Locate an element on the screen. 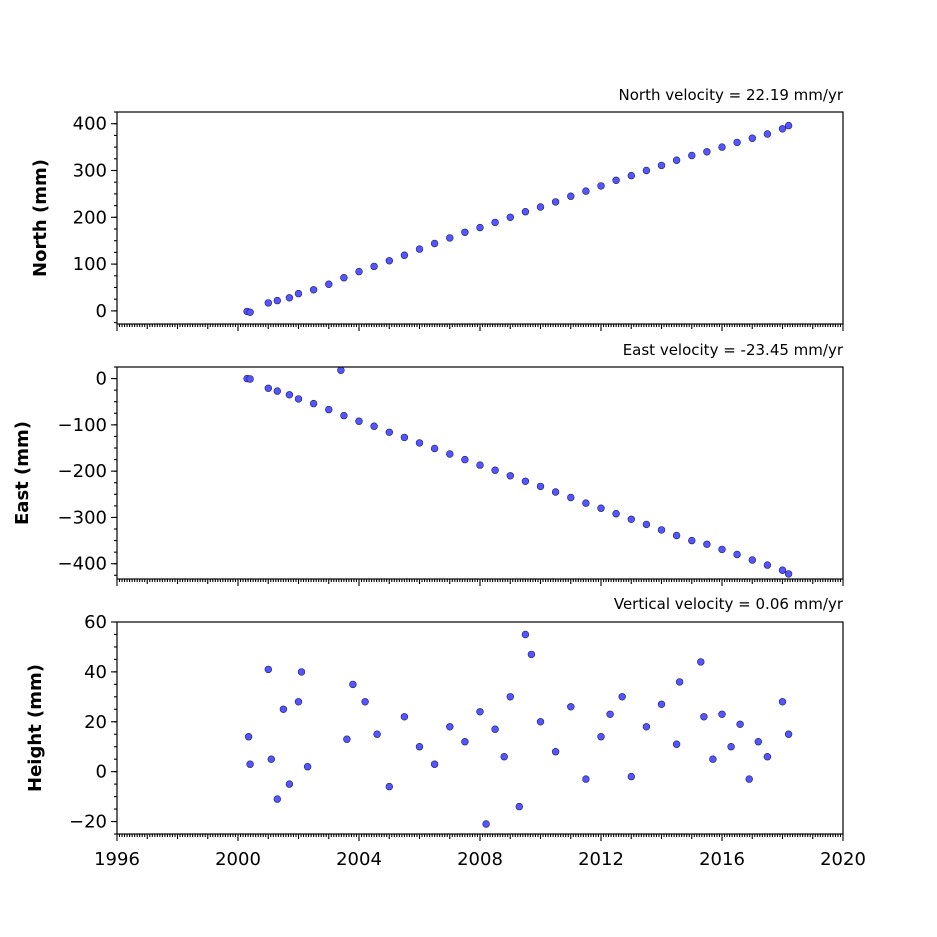 This screenshot has width=937, height=937. y-tick-label: 60 is located at coordinates (95, 622).